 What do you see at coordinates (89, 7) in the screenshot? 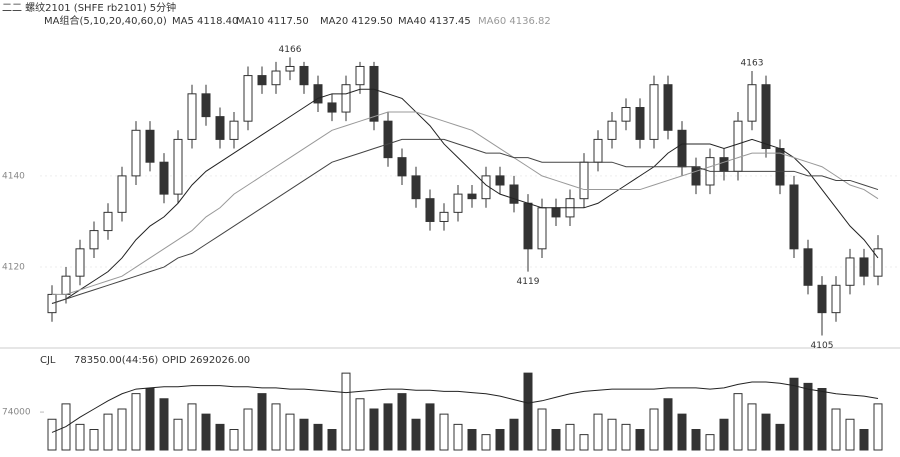
I see `header: 二二 螺纹2101 (SHFE rb2101) 5分钟` at bounding box center [89, 7].